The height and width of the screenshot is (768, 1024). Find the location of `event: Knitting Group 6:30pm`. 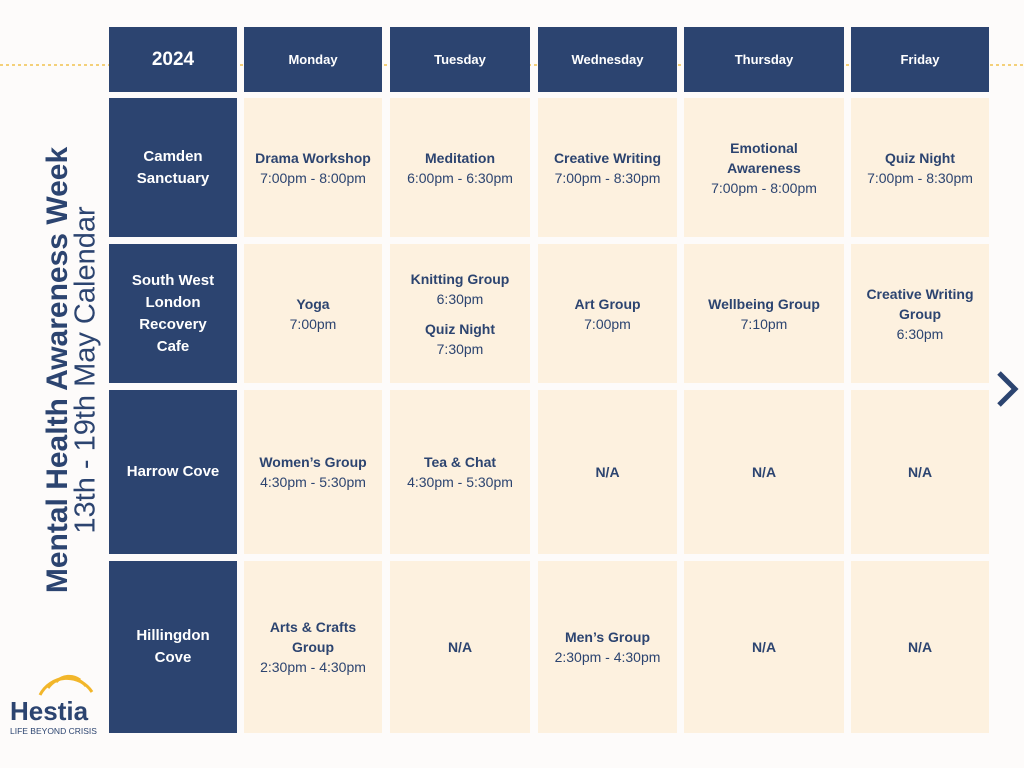

event: Knitting Group 6:30pm is located at coordinates (460, 289).